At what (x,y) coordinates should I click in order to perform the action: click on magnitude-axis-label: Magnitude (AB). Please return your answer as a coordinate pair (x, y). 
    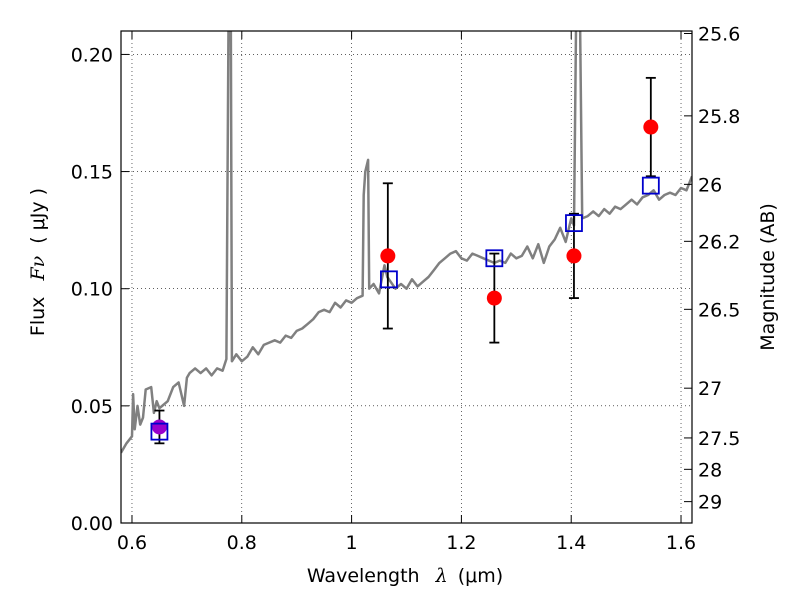
    Looking at the image, I should click on (768, 277).